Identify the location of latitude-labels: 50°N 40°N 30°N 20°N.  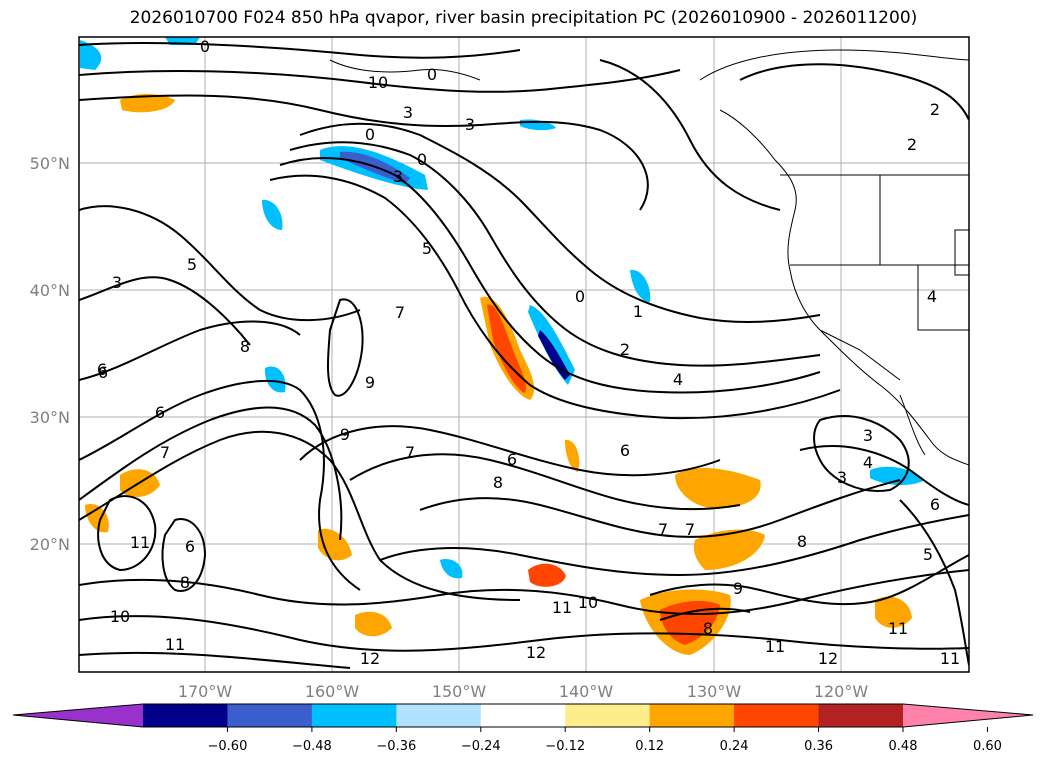
(50, 354).